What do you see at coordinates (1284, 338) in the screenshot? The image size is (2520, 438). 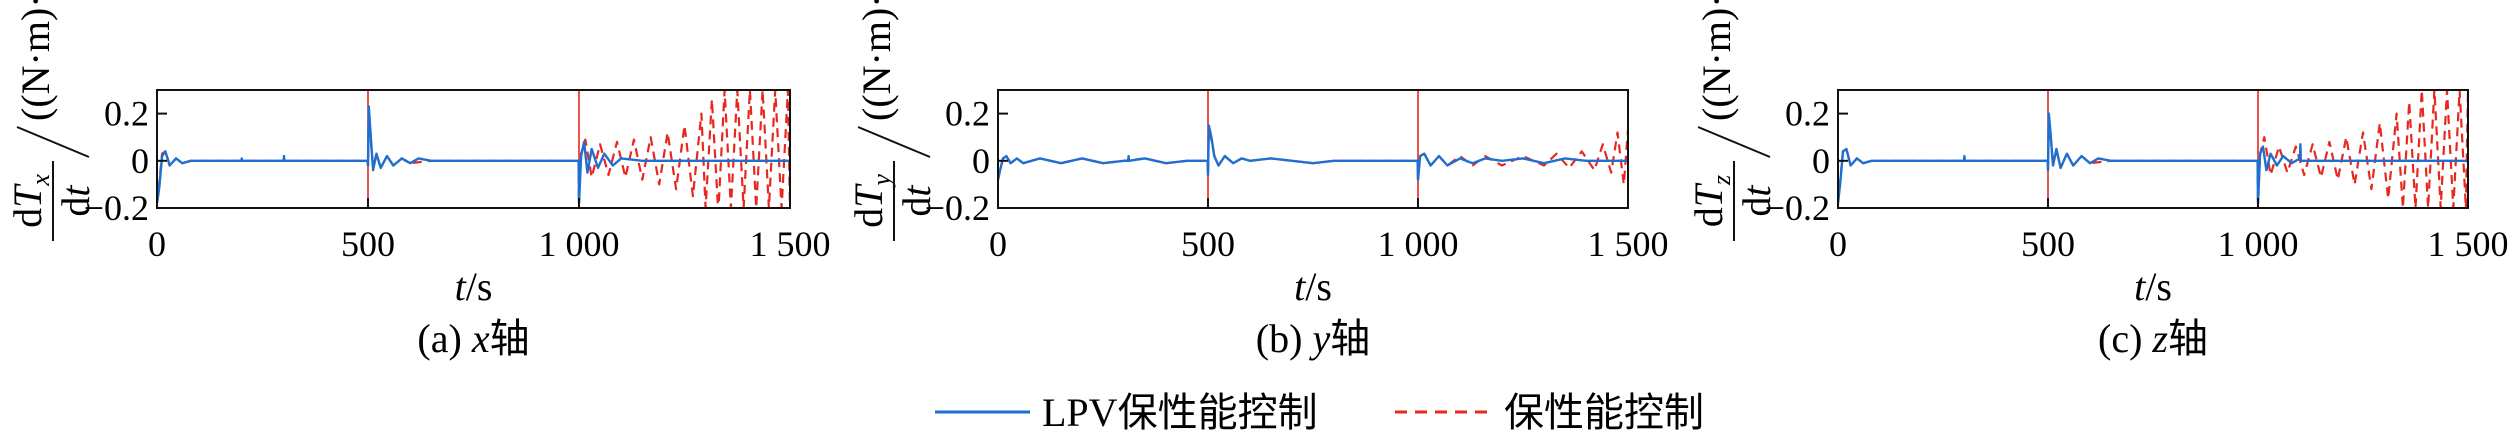 I see `caption-prefix: (b)` at bounding box center [1284, 338].